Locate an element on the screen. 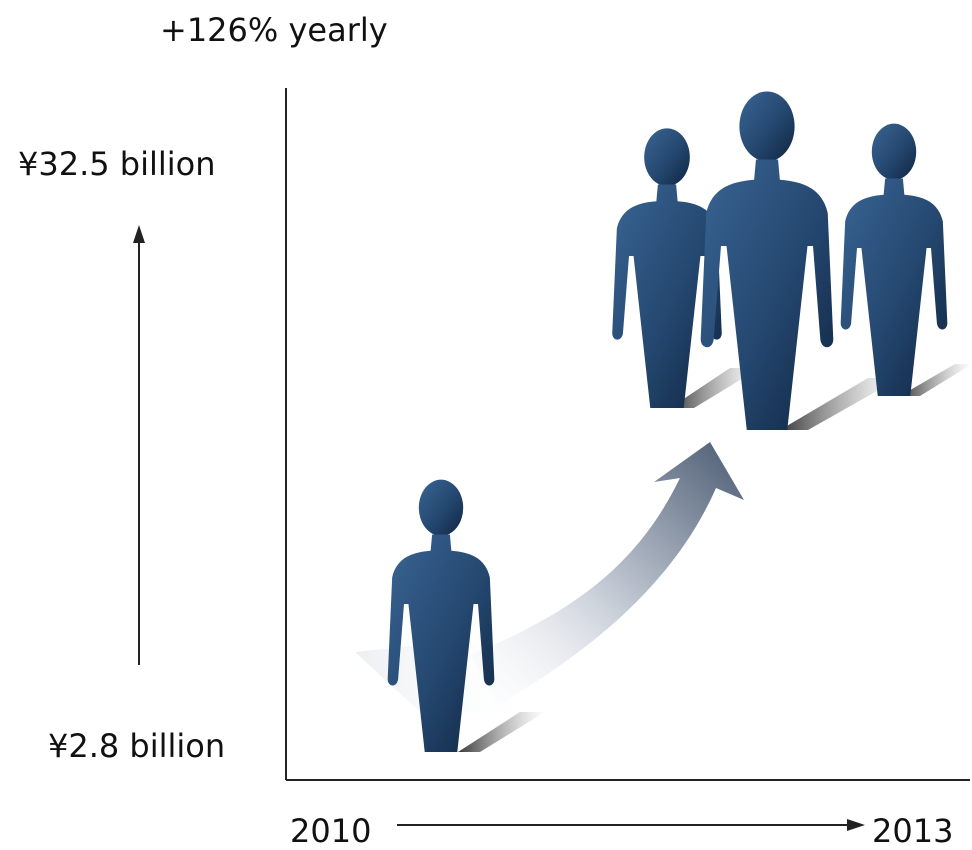  value-arrowhead-icon is located at coordinates (139, 234).